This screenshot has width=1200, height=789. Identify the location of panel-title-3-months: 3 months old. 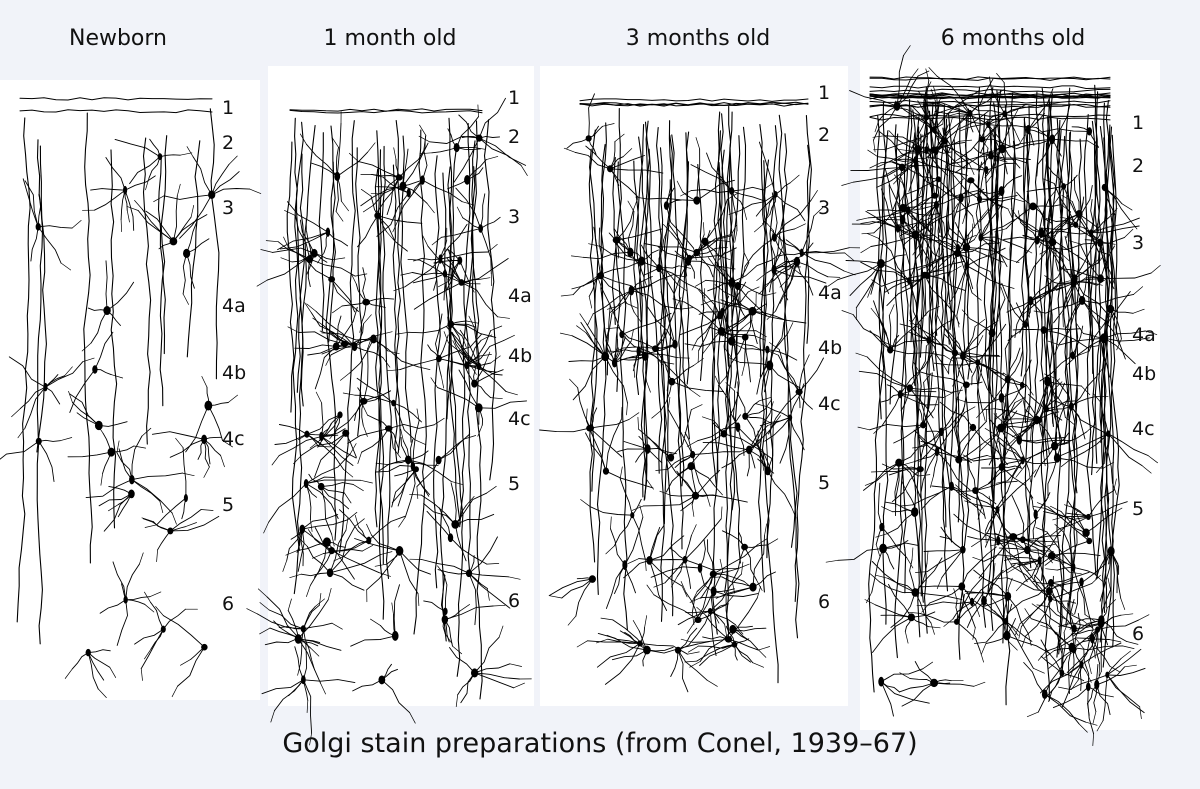
(698, 38).